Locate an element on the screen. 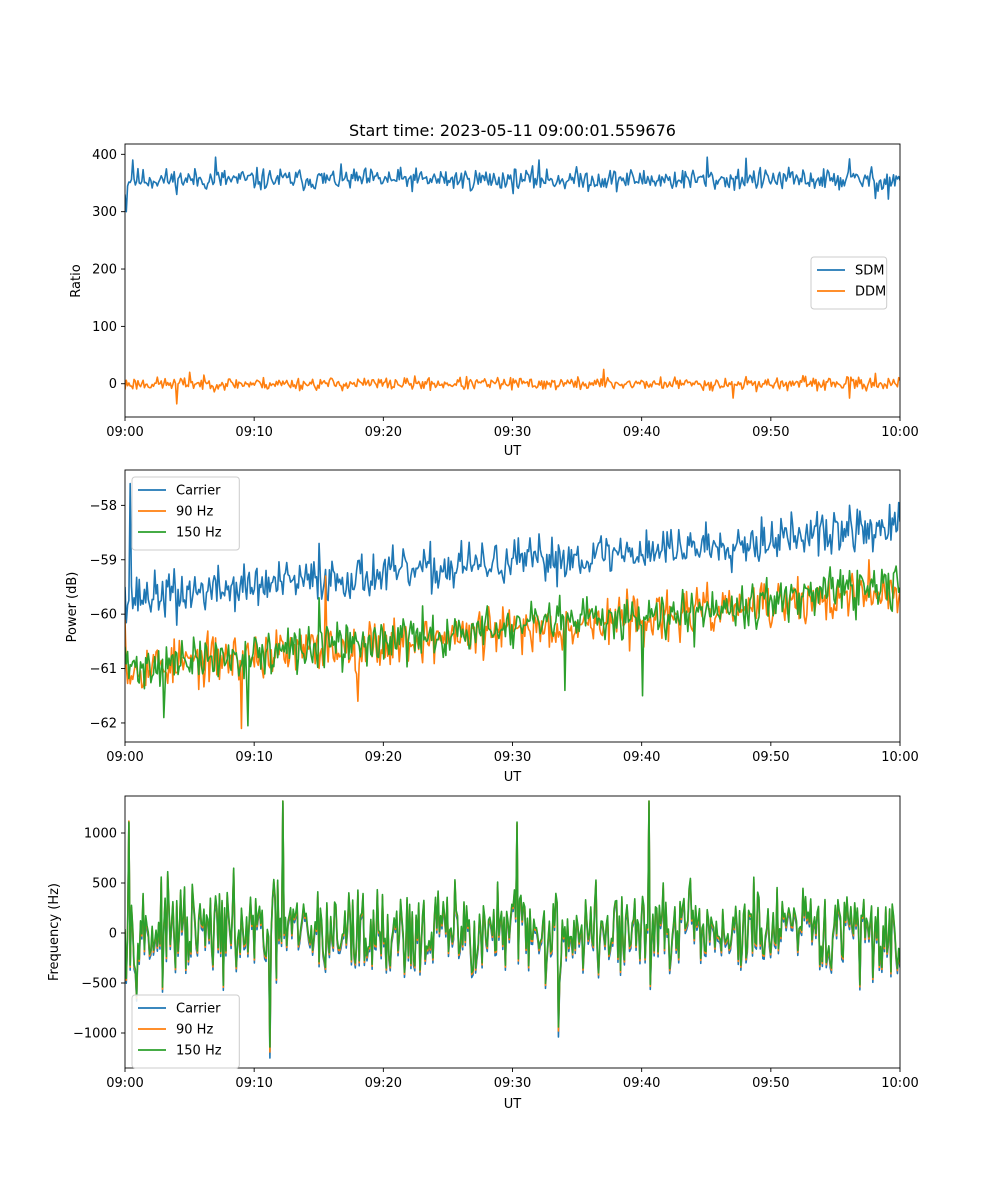  frequency-legend-label-150-hz: 150 Hz is located at coordinates (199, 1051).